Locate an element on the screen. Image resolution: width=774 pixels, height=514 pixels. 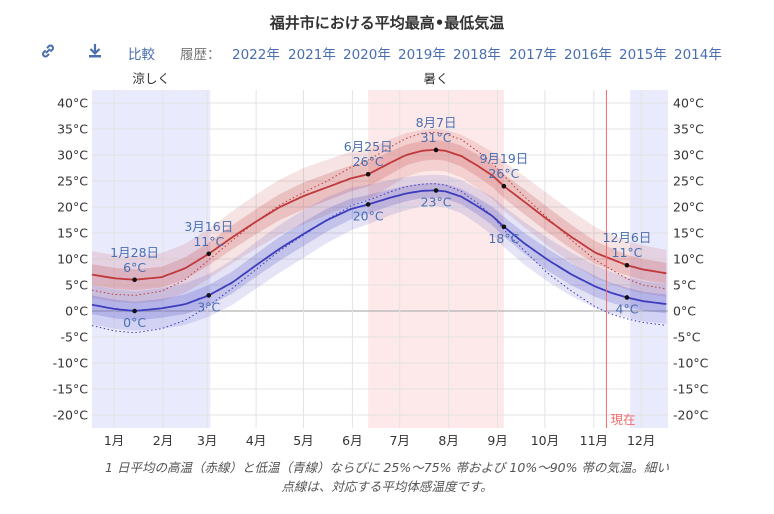
annotation-value: 20°C is located at coordinates (368, 215).